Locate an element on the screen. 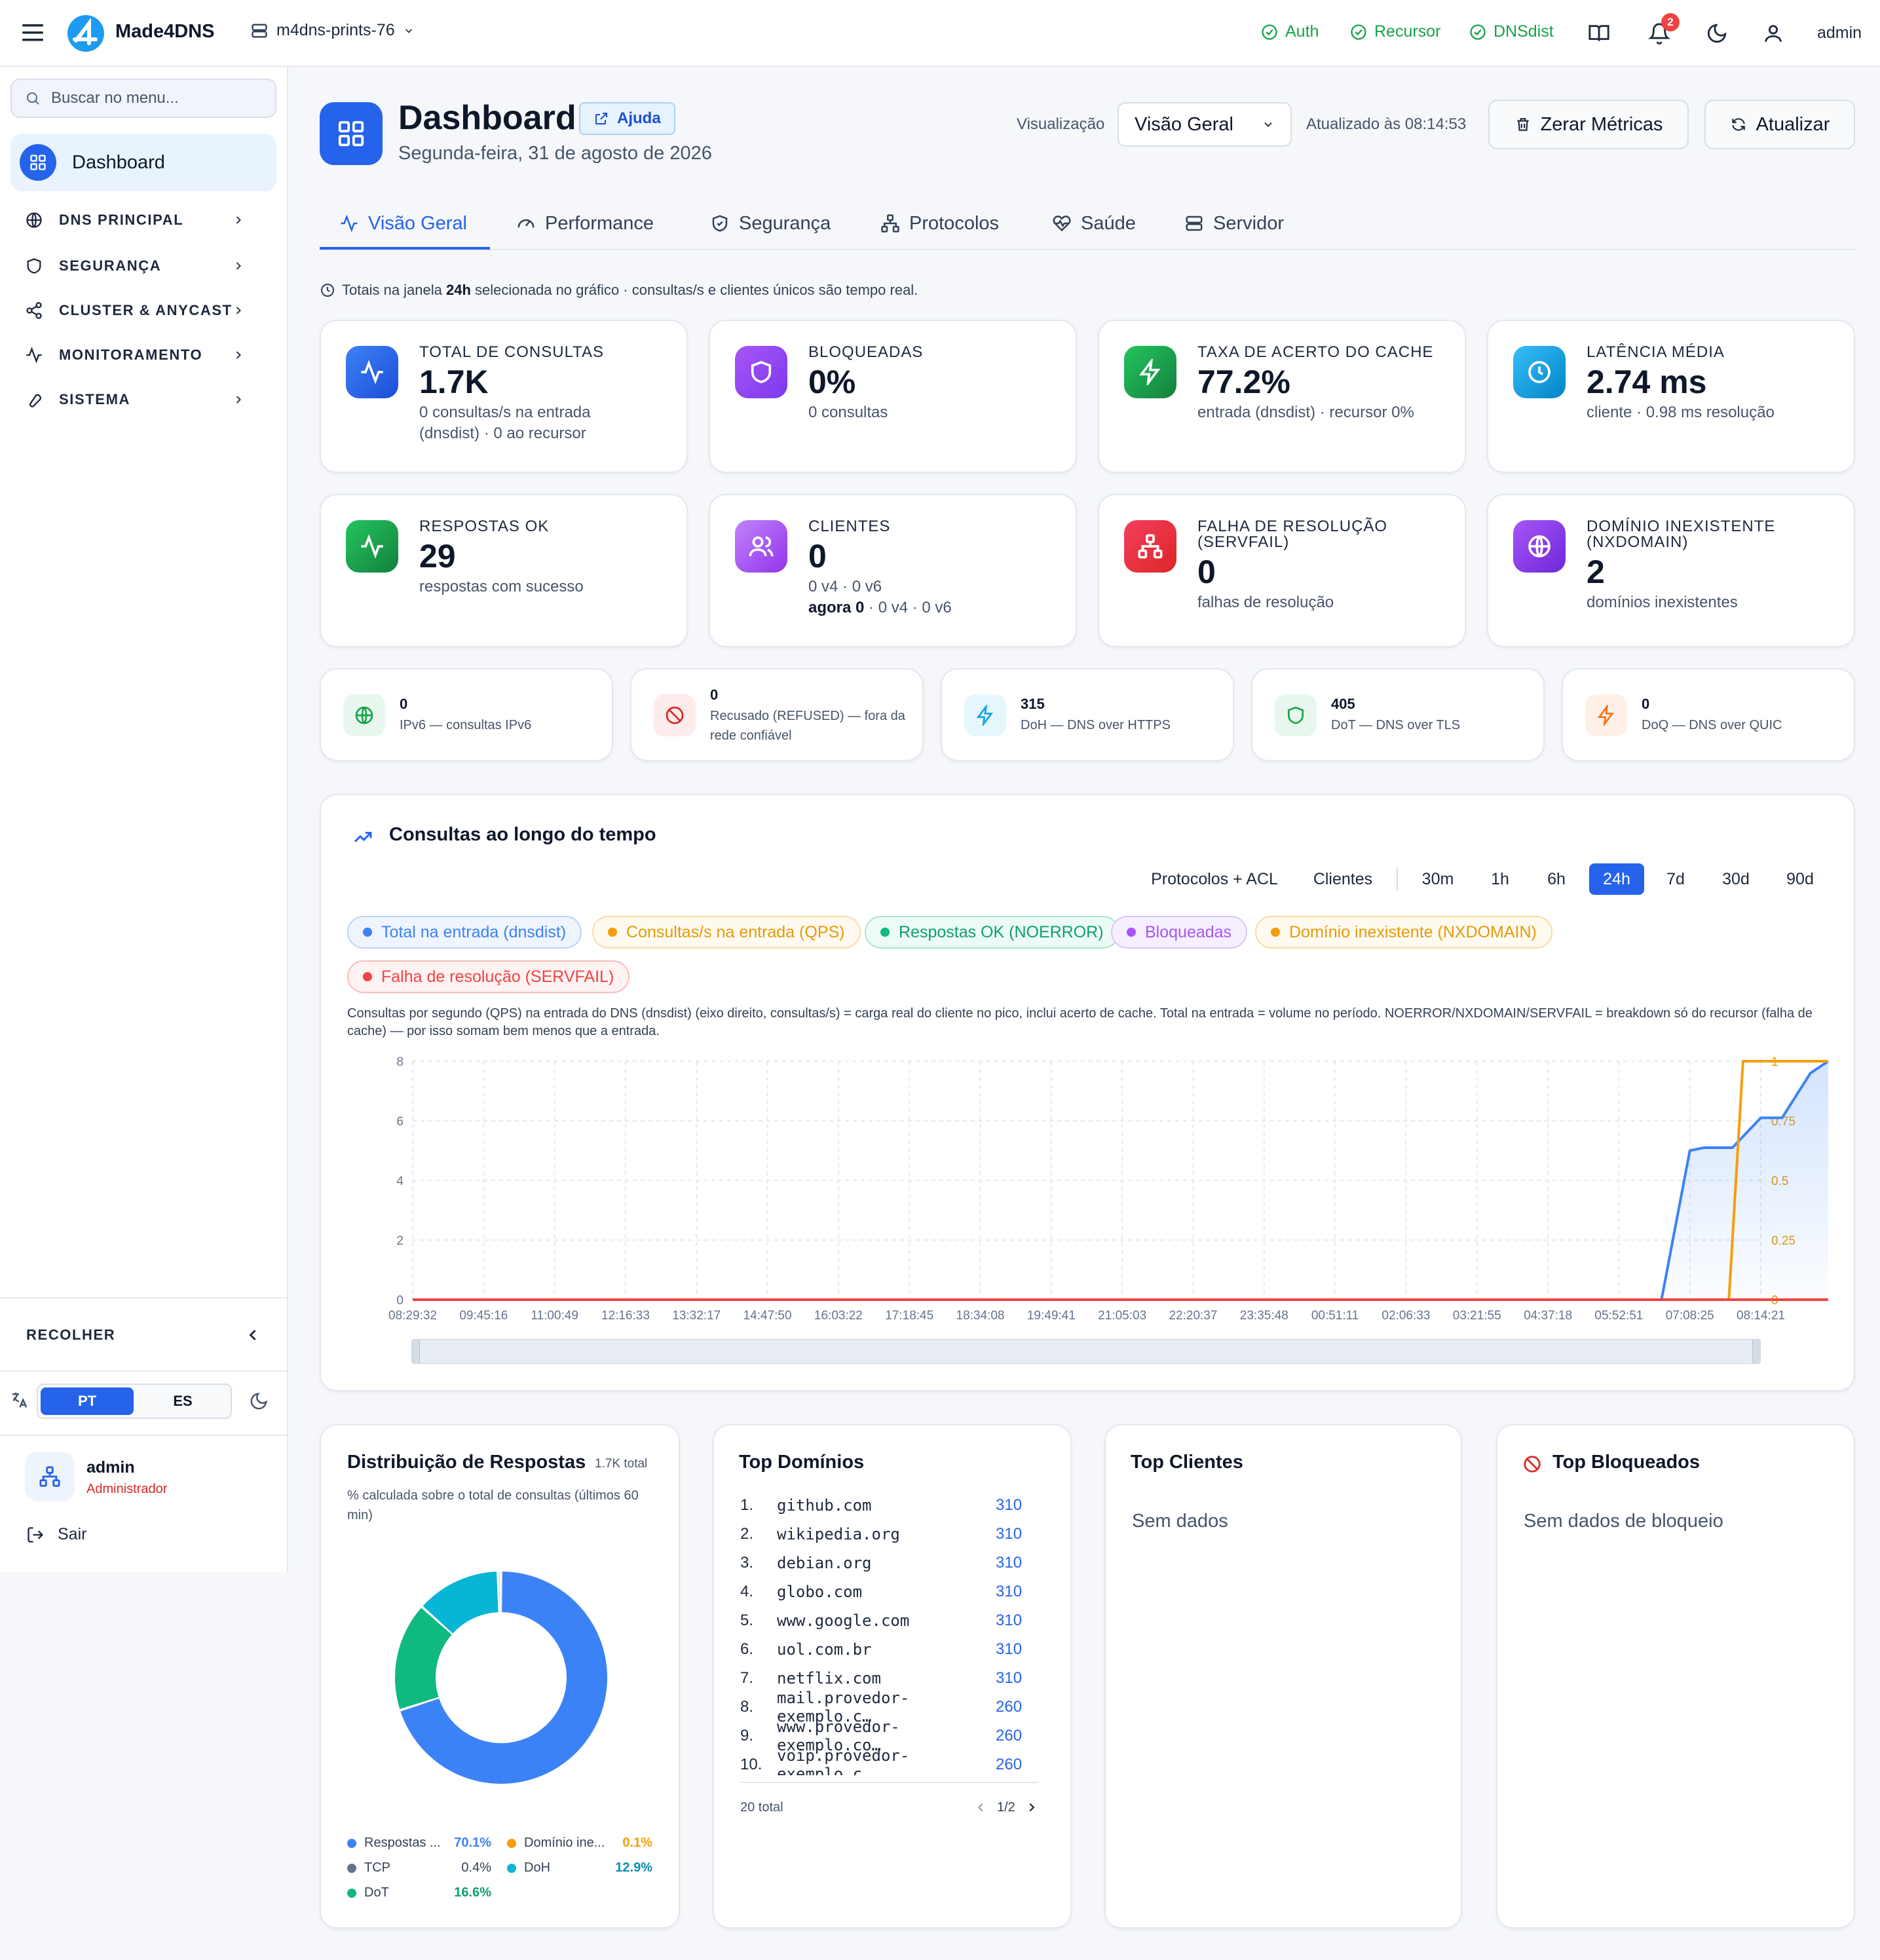 The image size is (1880, 1960). slider-handle-left is located at coordinates (416, 1352).